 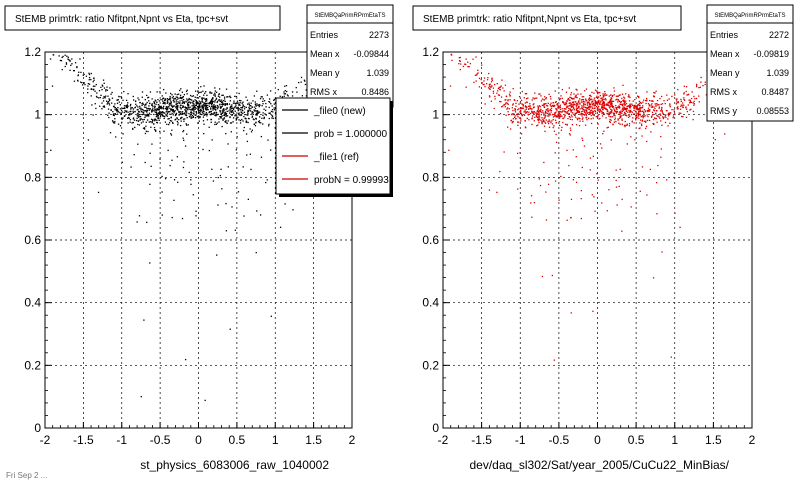 I want to click on y-tick-label: 0.2, so click(x=32, y=365).